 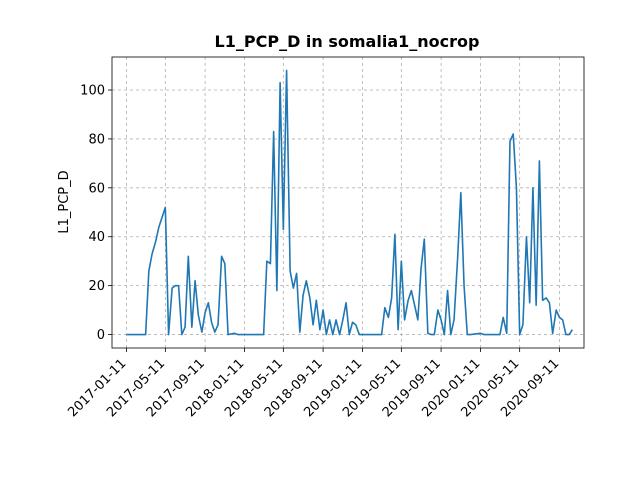 I want to click on y-axis-label: L1_PCP_D, so click(x=64, y=201).